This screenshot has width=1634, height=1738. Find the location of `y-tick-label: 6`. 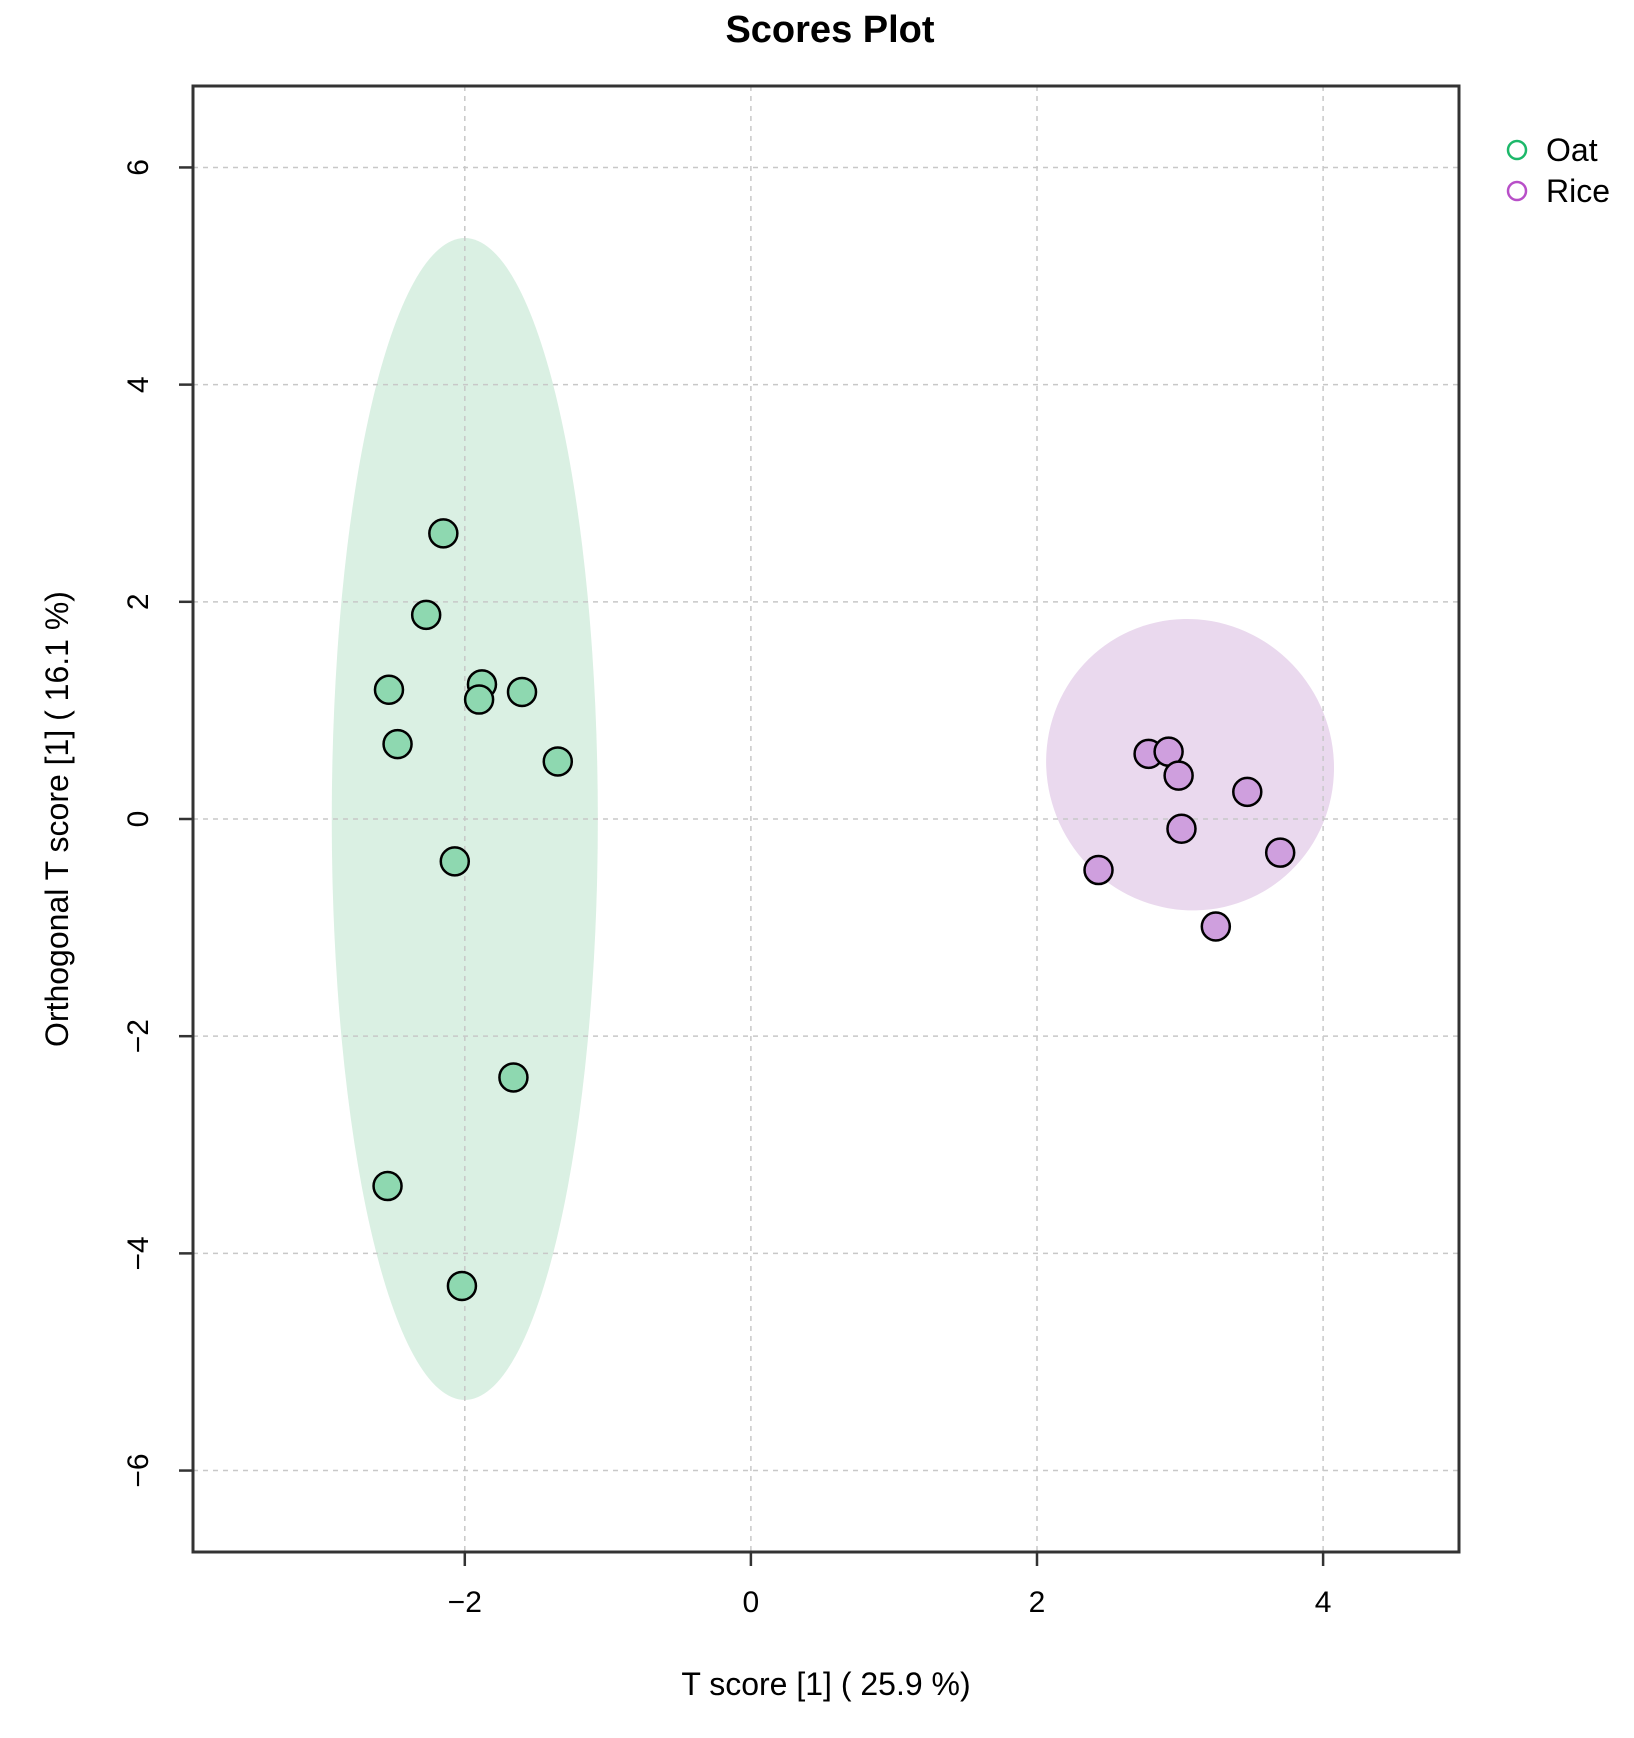

y-tick-label: 6 is located at coordinates (138, 167).